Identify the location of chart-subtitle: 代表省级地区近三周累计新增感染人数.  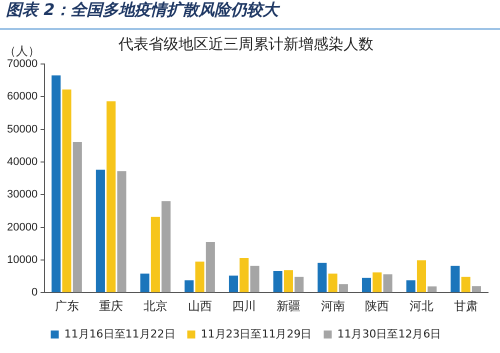
(246, 43).